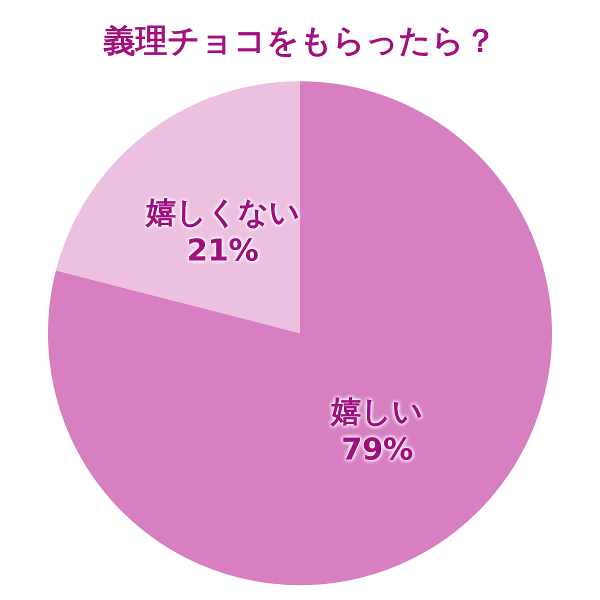  Describe the element at coordinates (377, 450) in the screenshot. I see `data-label: 79%` at that location.